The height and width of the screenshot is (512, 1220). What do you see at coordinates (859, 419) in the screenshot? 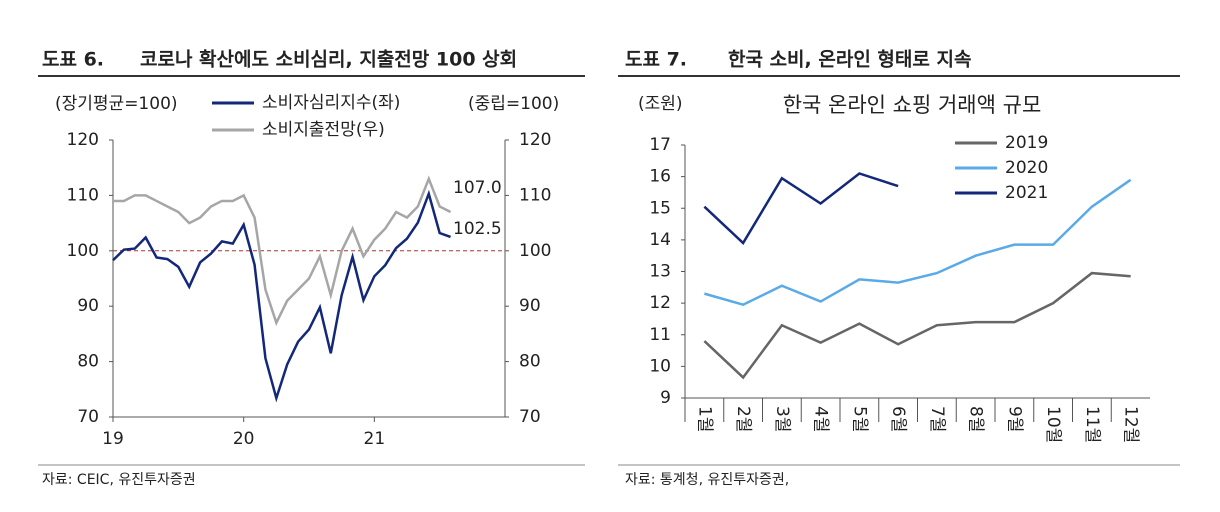
I see `x-tick-label: 5월` at bounding box center [859, 419].